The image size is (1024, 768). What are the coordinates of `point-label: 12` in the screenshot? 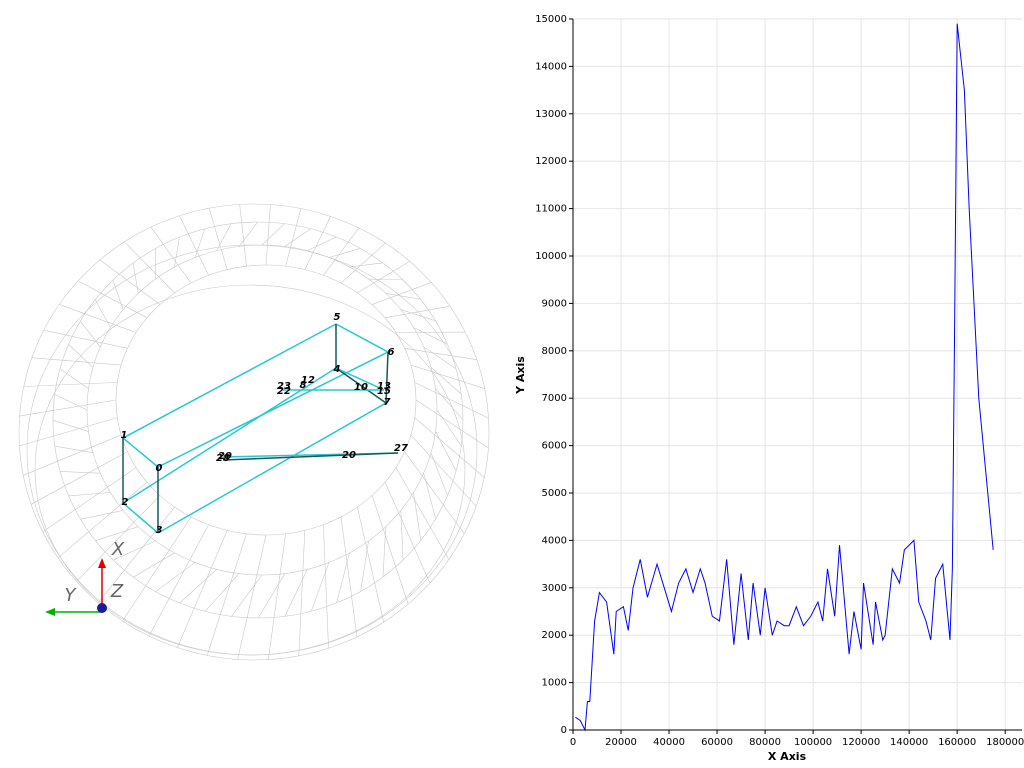 It's located at (308, 380).